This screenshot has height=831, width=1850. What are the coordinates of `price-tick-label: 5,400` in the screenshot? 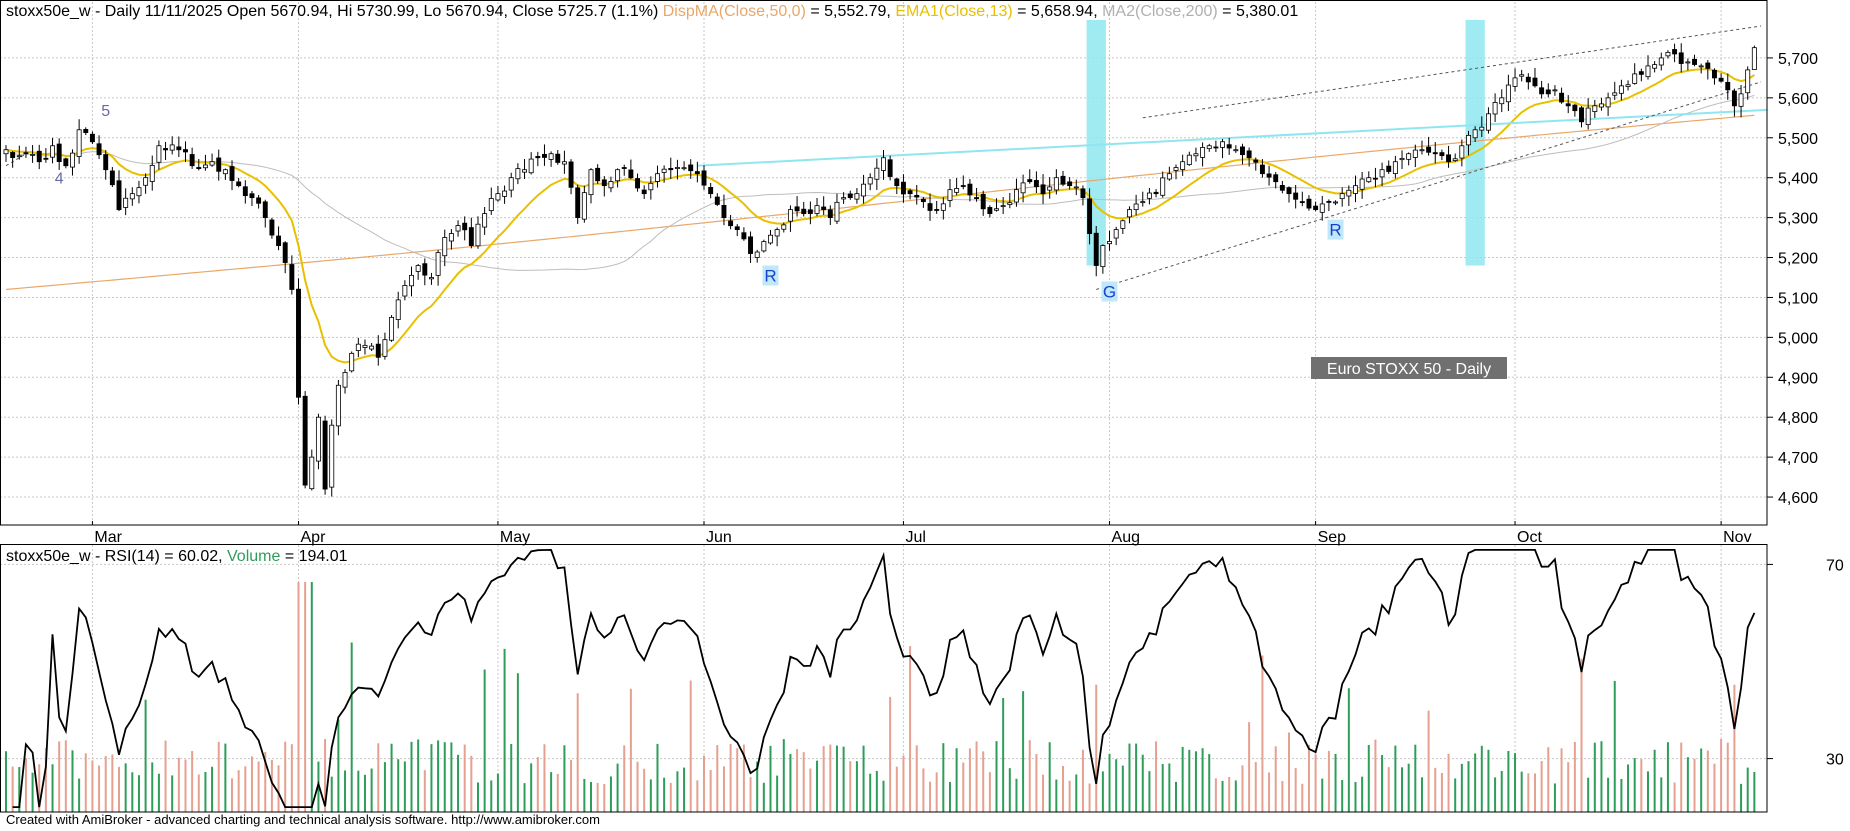 It's located at (1798, 179).